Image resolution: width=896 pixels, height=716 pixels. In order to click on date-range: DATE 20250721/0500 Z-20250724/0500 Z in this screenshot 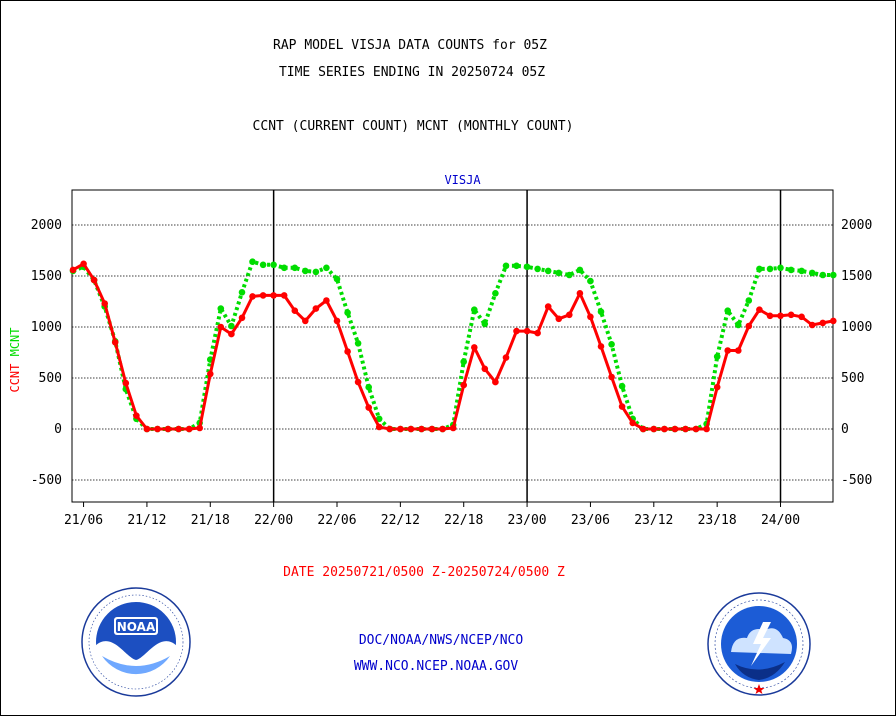, I will do `click(424, 572)`.